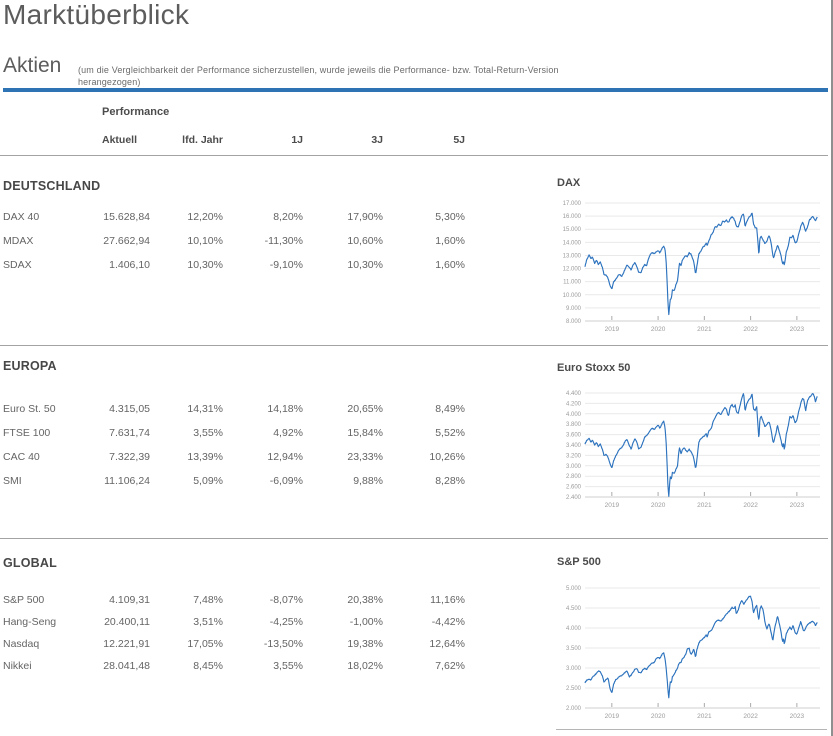 This screenshot has height=736, width=833. Describe the element at coordinates (286, 265) in the screenshot. I see `cell-1j: -9,10%` at that location.